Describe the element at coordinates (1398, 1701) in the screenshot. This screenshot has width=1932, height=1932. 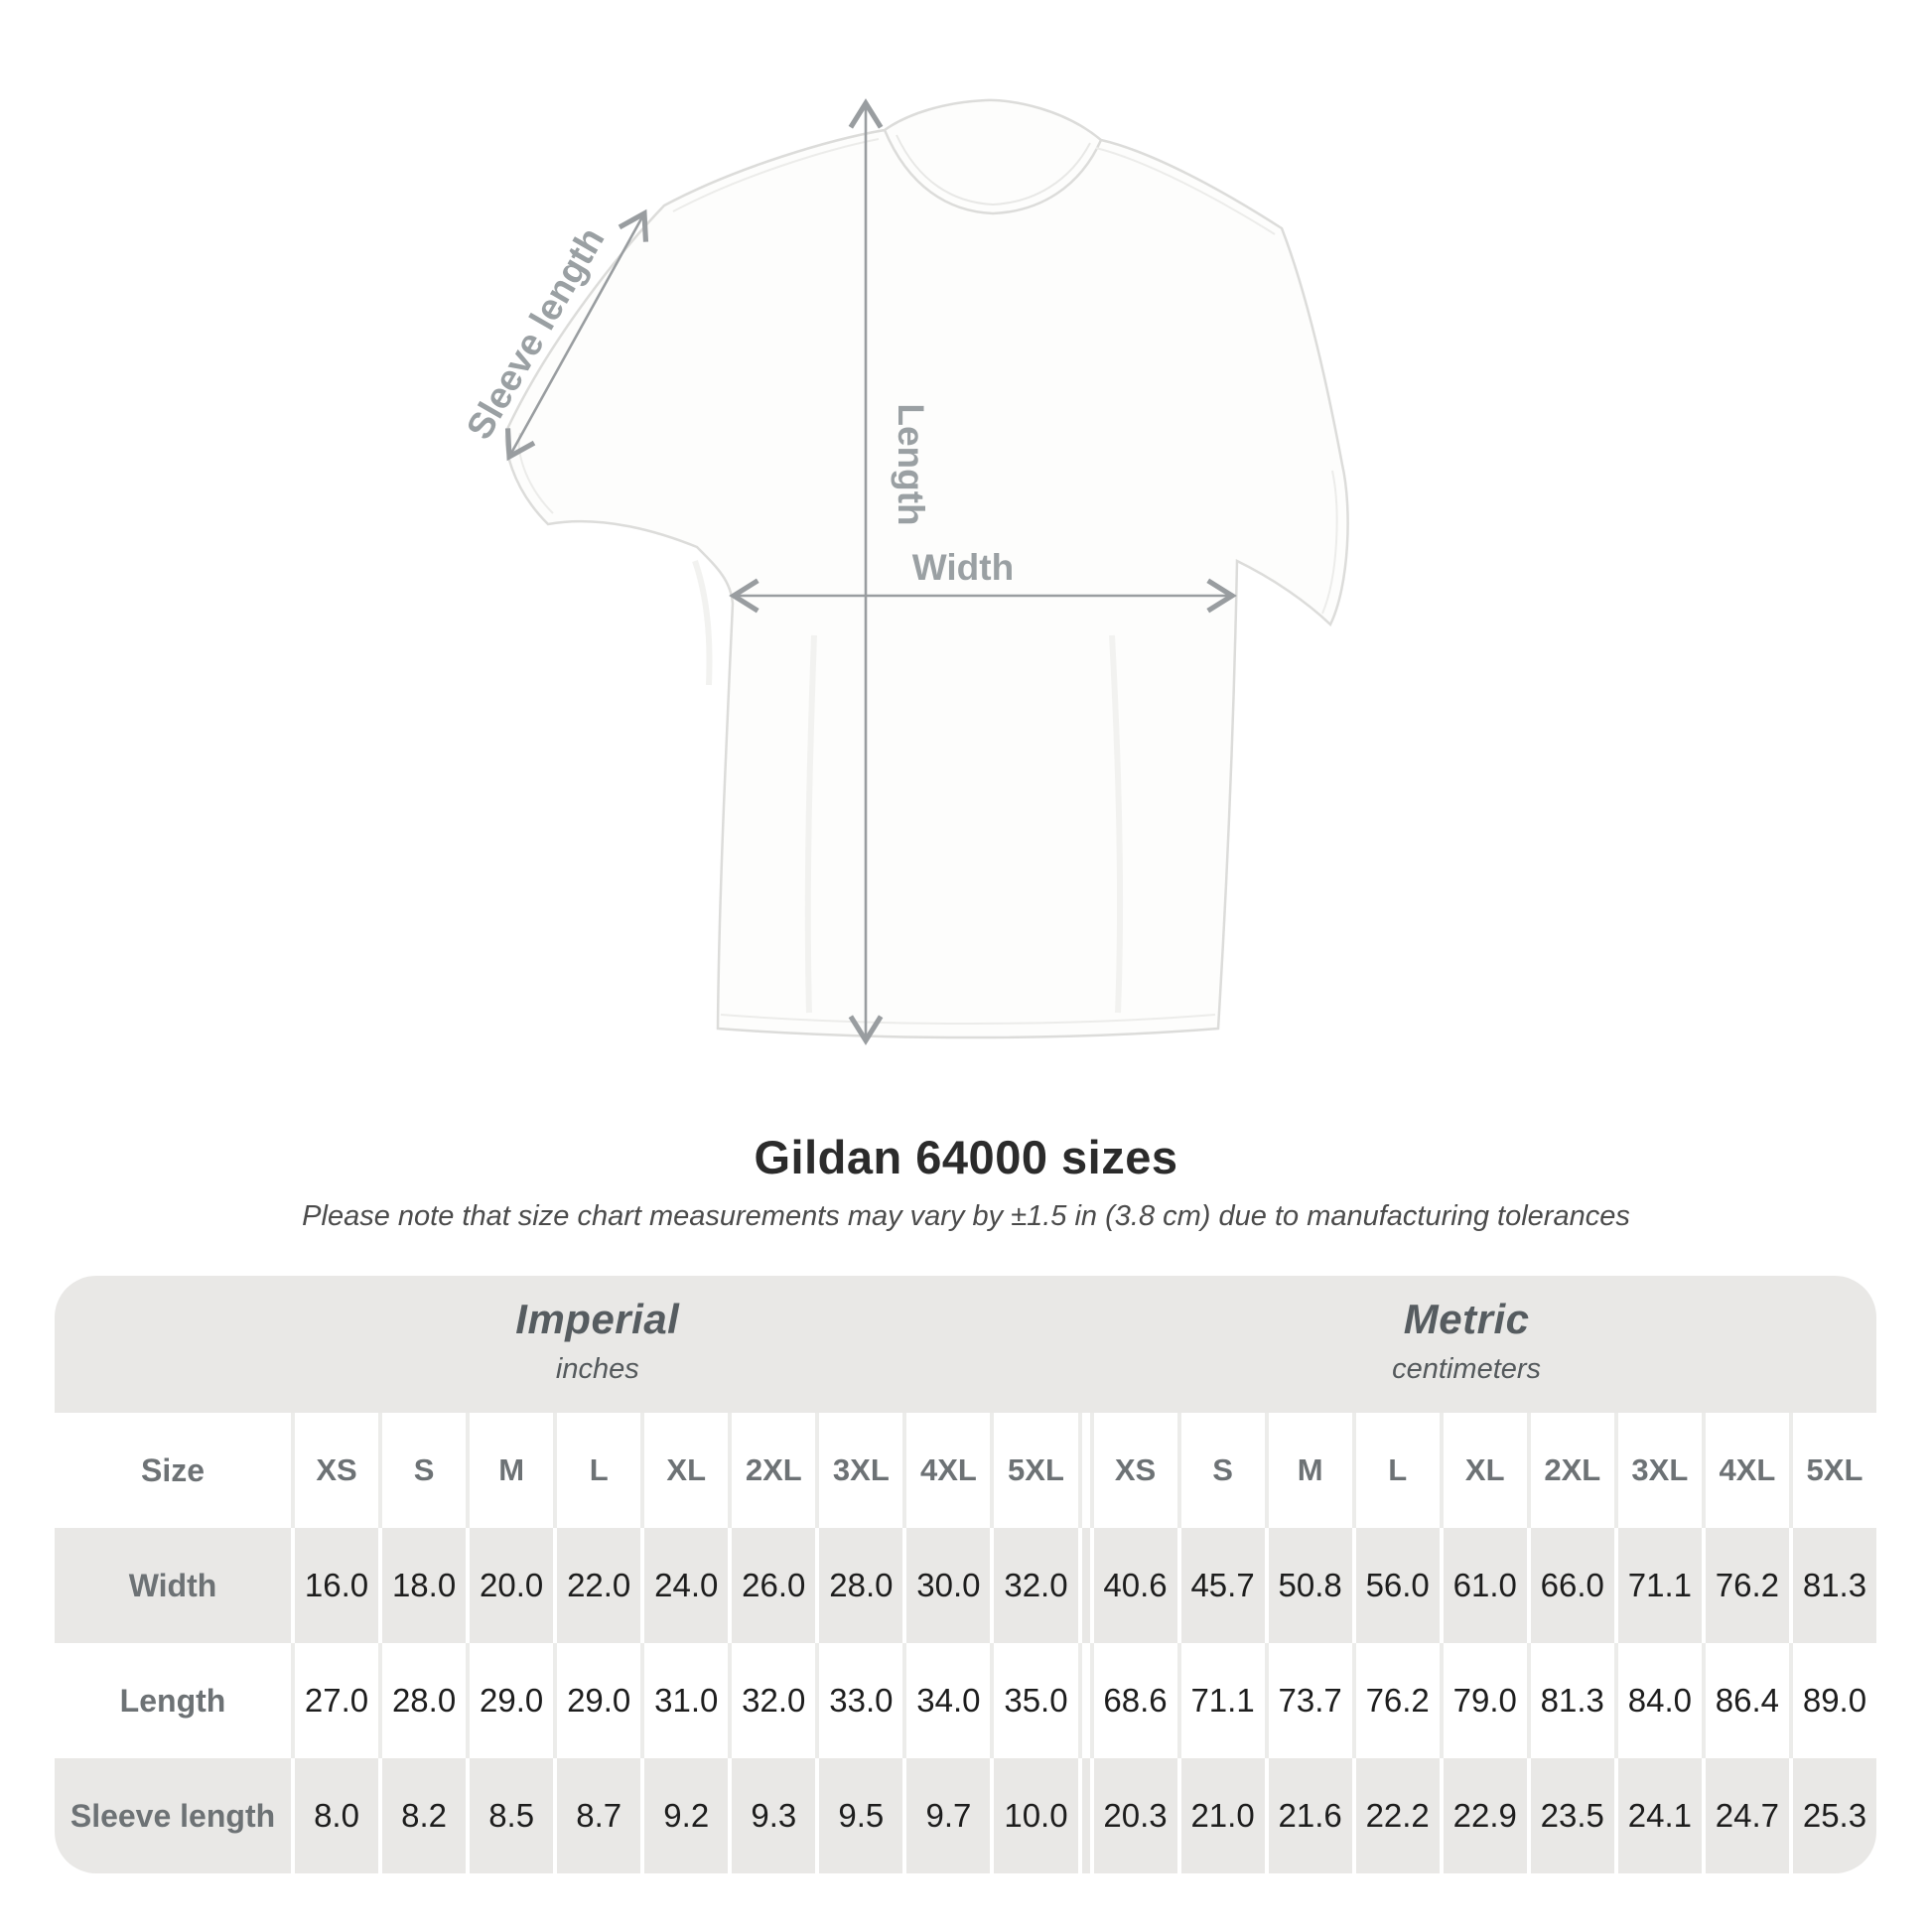
I see `value-cell: 76.2` at that location.